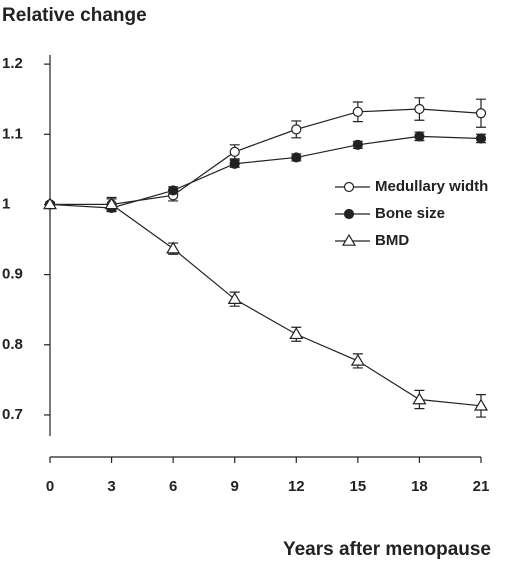 The width and height of the screenshot is (516, 564). Describe the element at coordinates (12, 344) in the screenshot. I see `y-tick-label: 0.8` at that location.